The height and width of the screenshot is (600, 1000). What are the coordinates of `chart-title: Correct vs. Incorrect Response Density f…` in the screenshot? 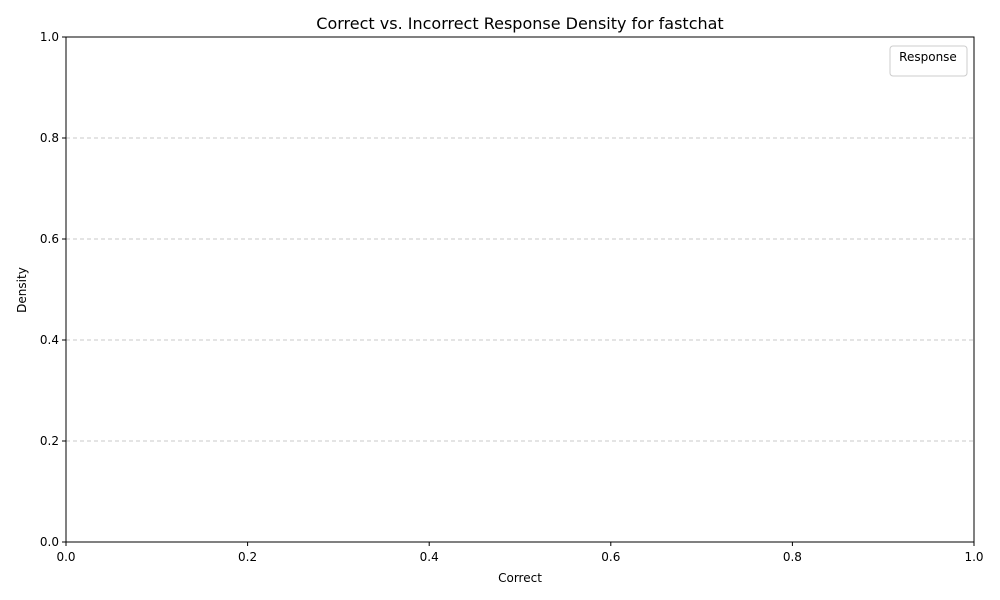 It's located at (519, 23).